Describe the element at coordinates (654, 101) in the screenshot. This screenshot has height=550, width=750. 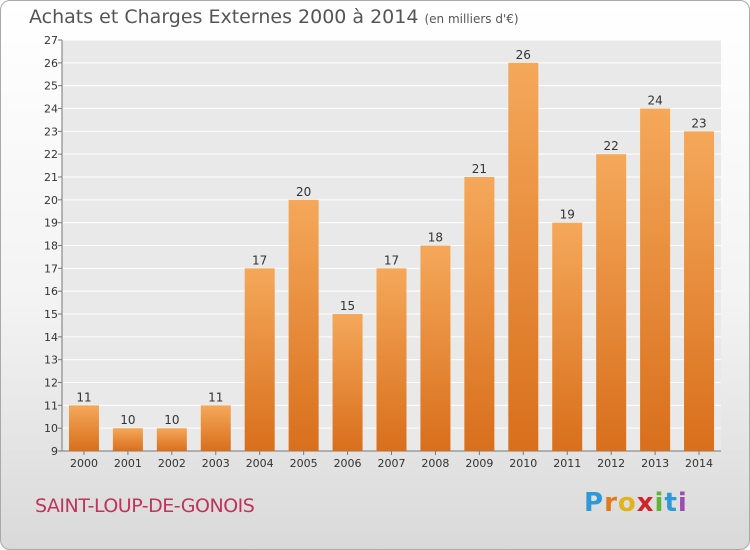
I see `data-label: 24` at that location.